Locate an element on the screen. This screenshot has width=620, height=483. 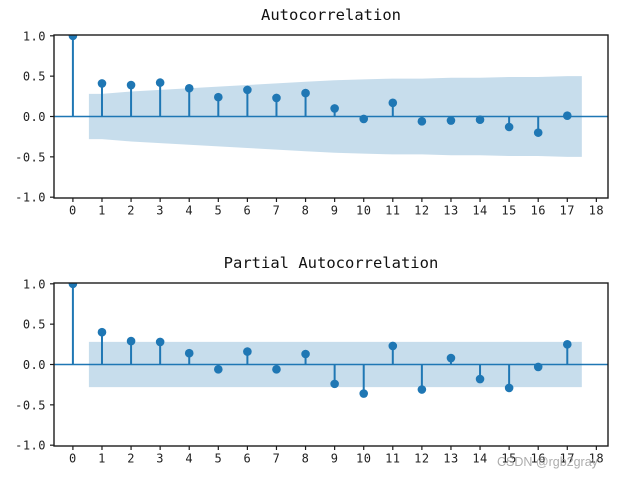
watermark: CSDN @rgb2gray is located at coordinates (547, 462).